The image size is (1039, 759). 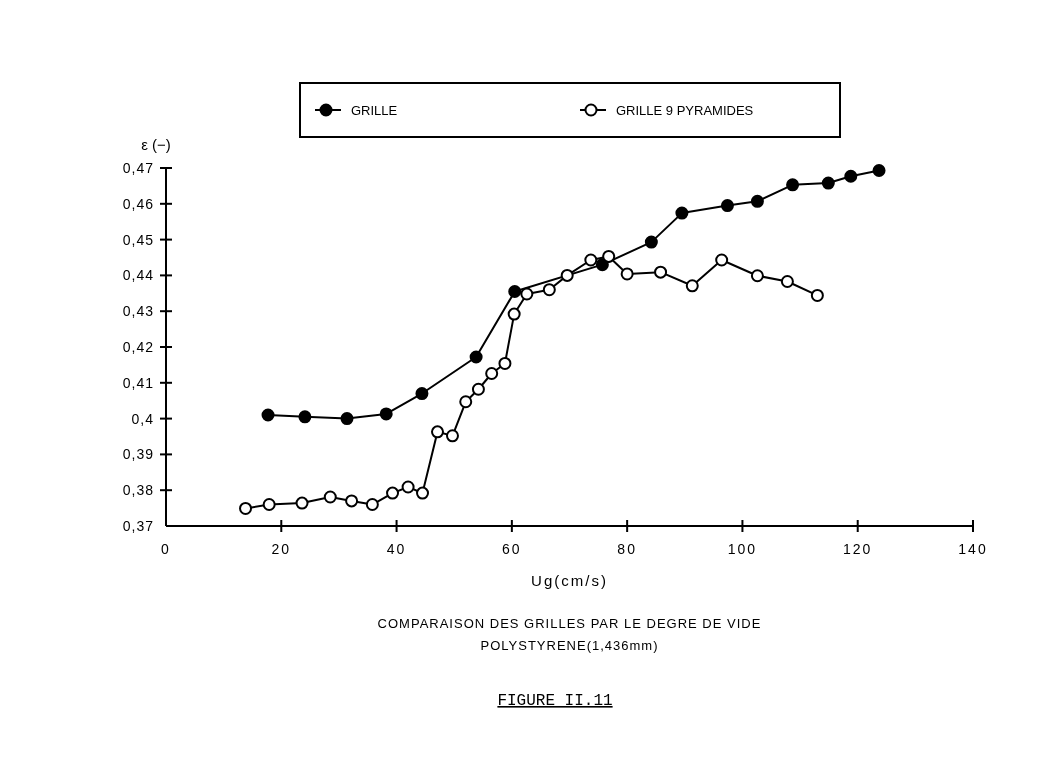 I want to click on legend-label: GRILLE 9 PYRAMIDES, so click(x=685, y=110).